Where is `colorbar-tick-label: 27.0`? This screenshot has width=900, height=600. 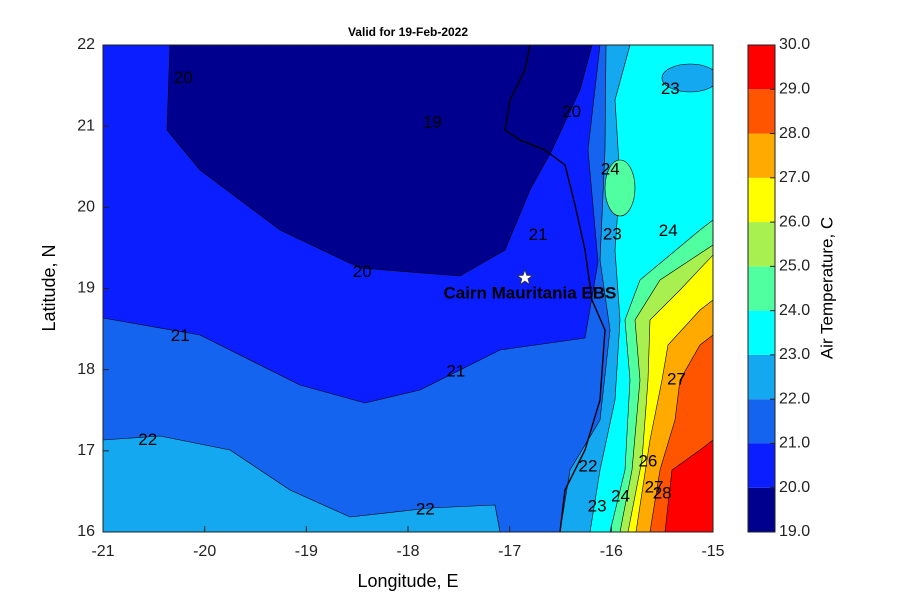 colorbar-tick-label: 27.0 is located at coordinates (794, 177).